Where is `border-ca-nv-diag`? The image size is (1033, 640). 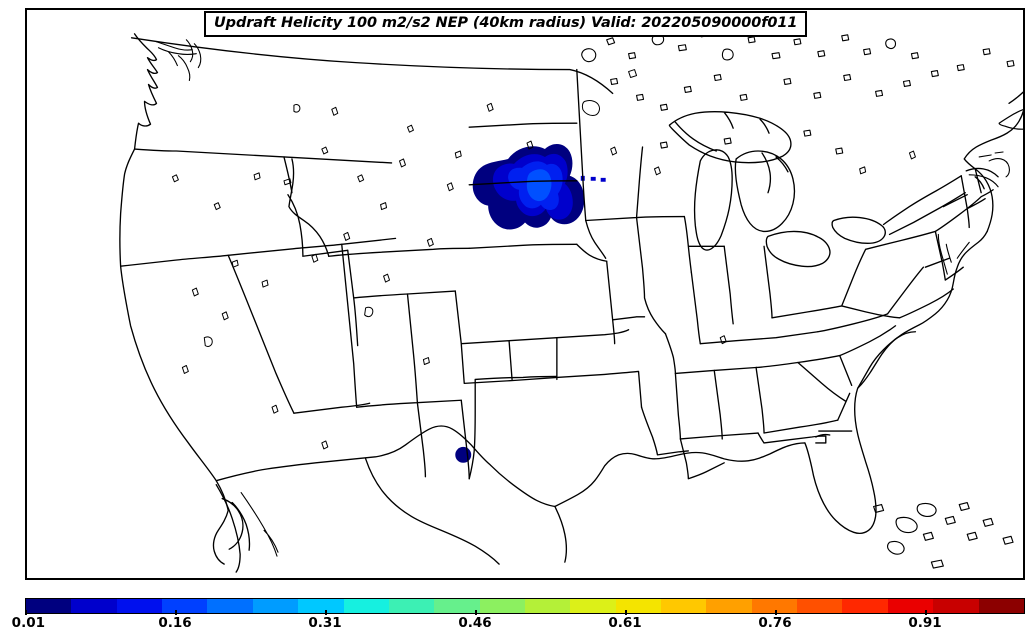 border-ca-nv-diag is located at coordinates (261, 334).